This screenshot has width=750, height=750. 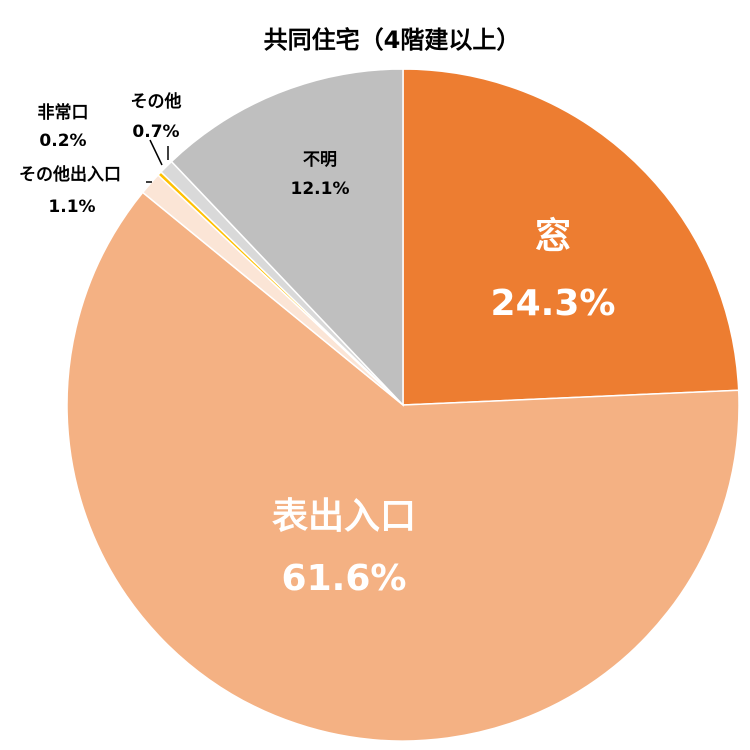 What do you see at coordinates (156, 152) in the screenshot?
I see `leader-line-emergency-exit` at bounding box center [156, 152].